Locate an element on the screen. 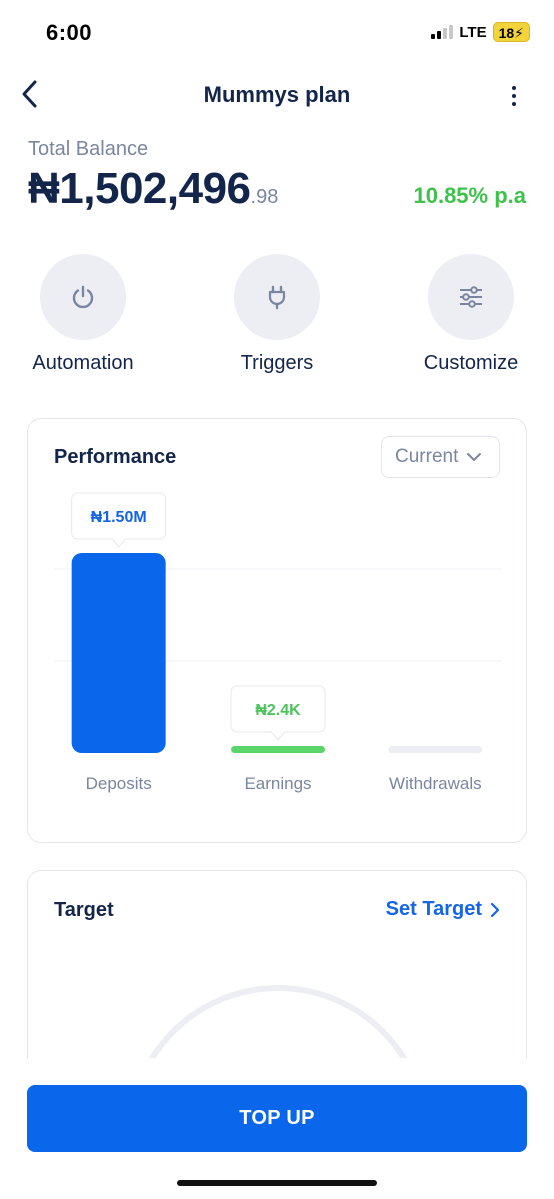 The height and width of the screenshot is (1199, 554). value-tooltip: ₦2.4K is located at coordinates (278, 713).